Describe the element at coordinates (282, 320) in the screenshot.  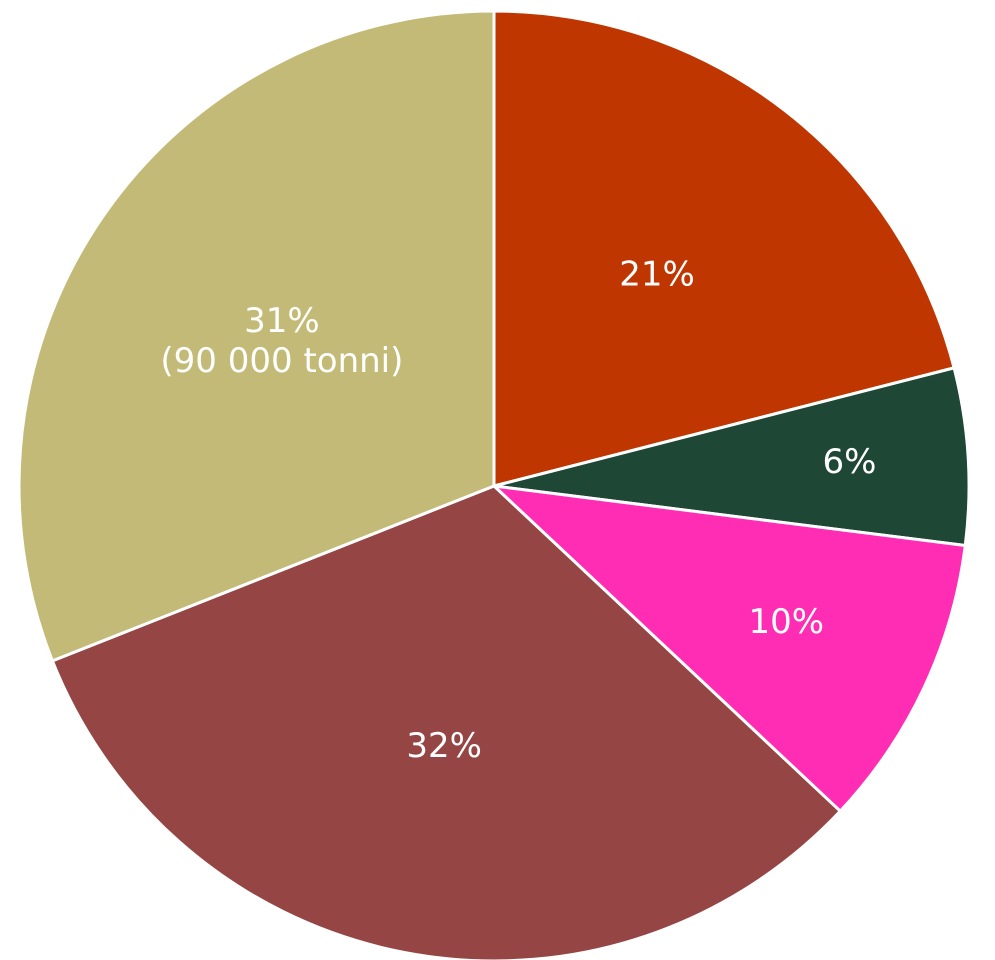
I see `slice-percent: 31%` at that location.